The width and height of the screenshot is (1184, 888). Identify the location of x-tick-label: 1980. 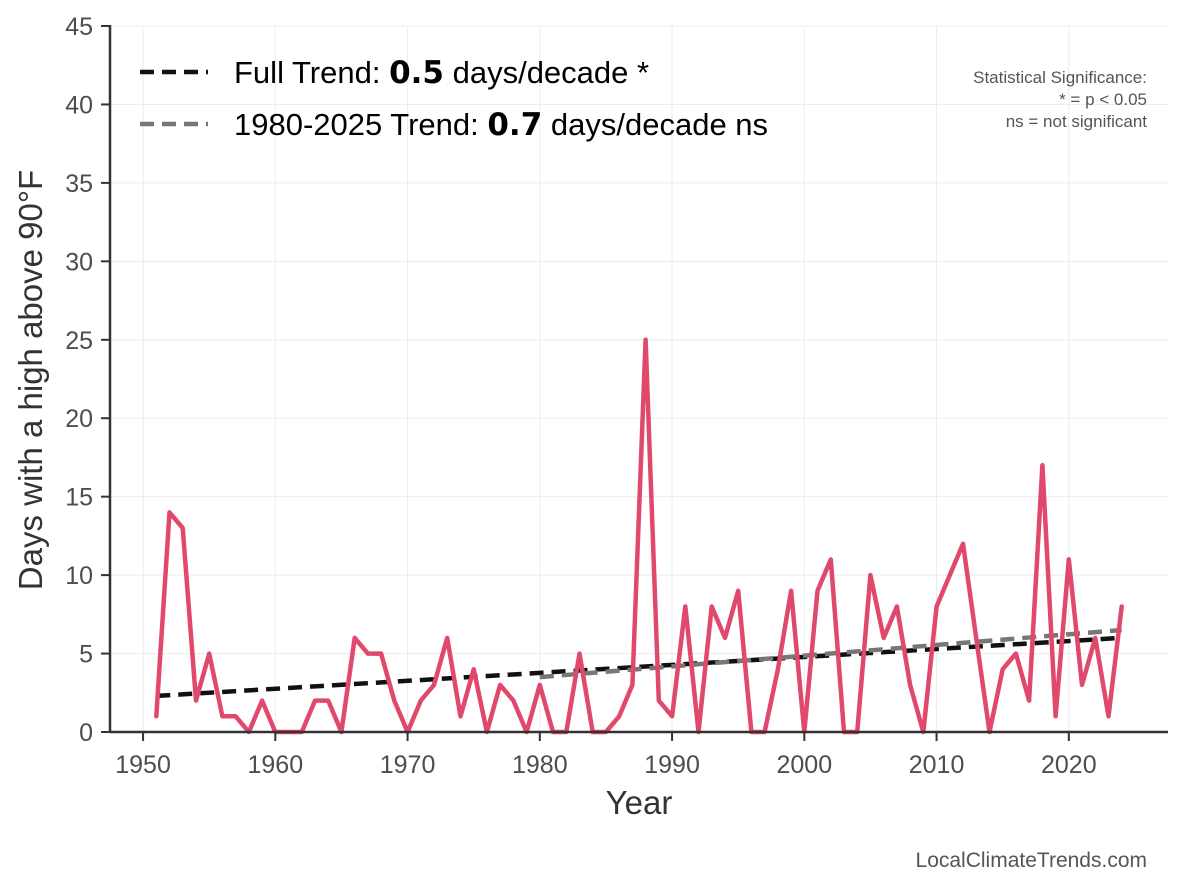
(540, 765).